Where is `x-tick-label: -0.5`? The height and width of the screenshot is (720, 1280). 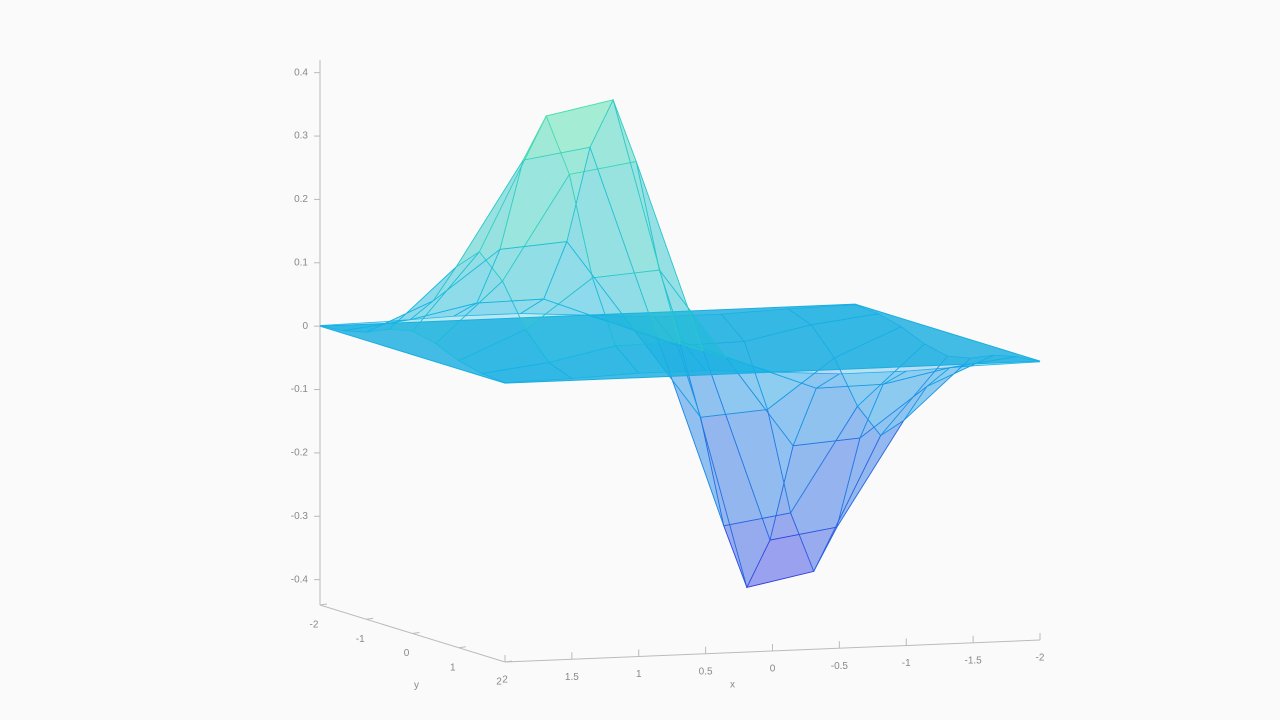 x-tick-label: -0.5 is located at coordinates (840, 666).